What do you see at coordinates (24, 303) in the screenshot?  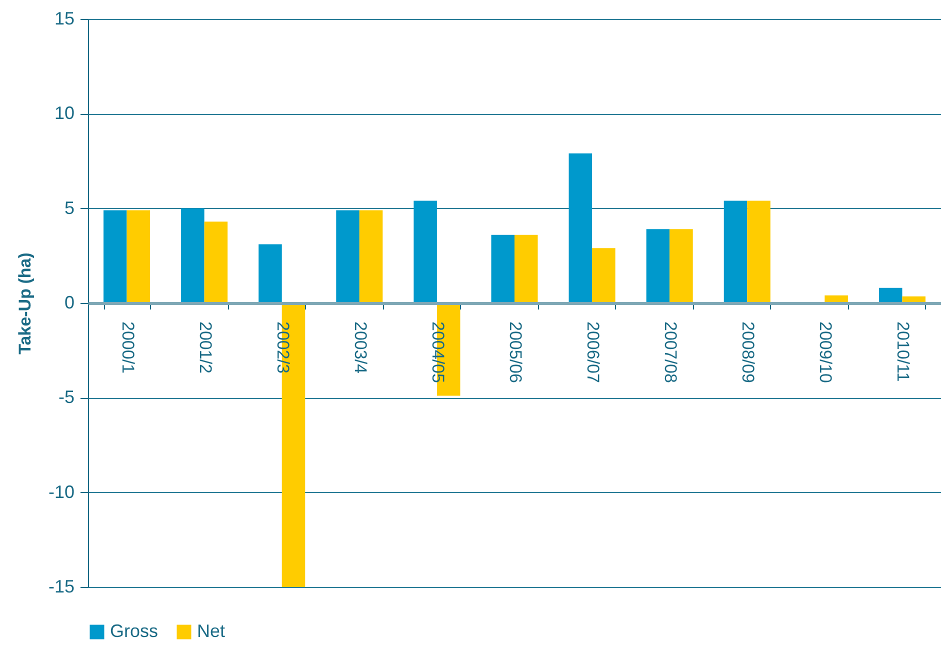 I see `y-axis-title: Take-Up (ha)` at bounding box center [24, 303].